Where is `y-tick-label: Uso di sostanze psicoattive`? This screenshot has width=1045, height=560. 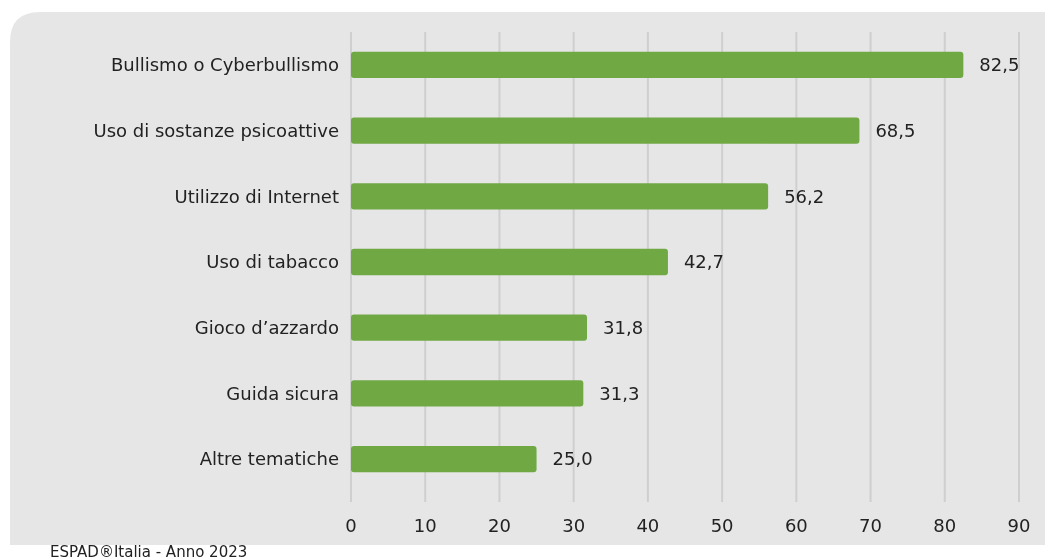 y-tick-label: Uso di sostanze psicoattive is located at coordinates (216, 130).